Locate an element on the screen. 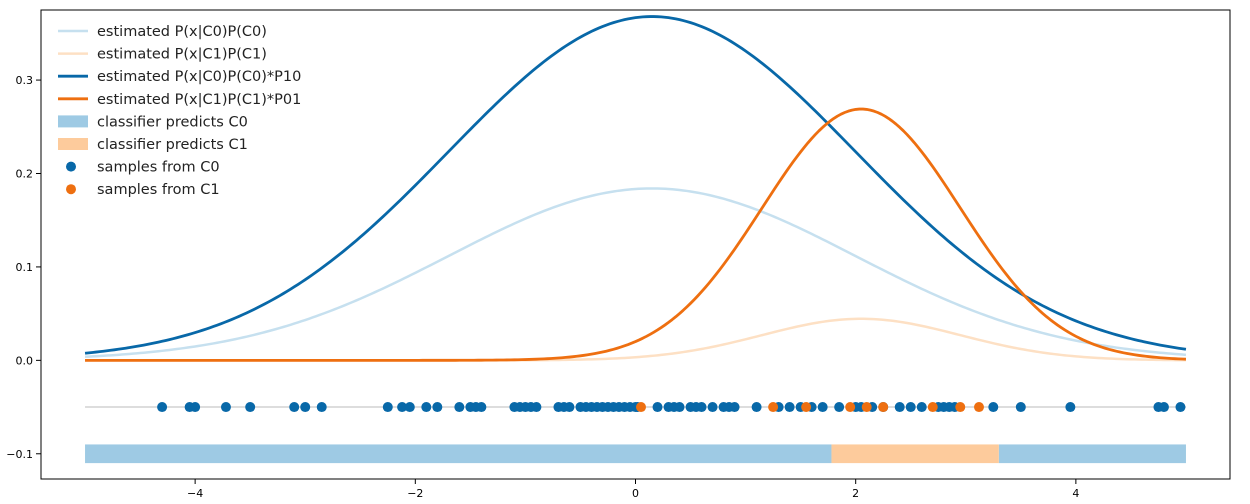 Image resolution: width=1250 pixels, height=504 pixels. legend-label-0: estimated P(x|C0)P(C0) is located at coordinates (182, 32).